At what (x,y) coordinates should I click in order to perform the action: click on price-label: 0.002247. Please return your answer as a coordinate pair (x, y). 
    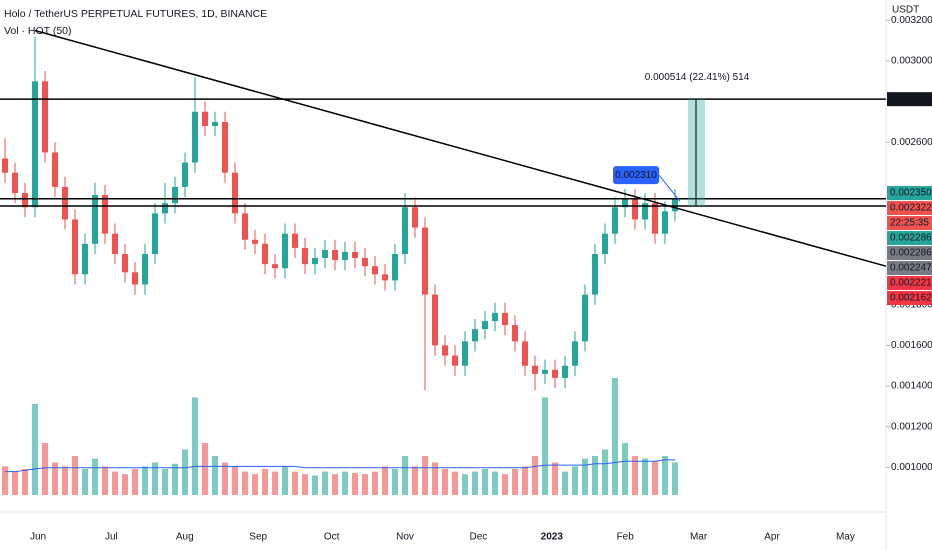
    Looking at the image, I should click on (911, 268).